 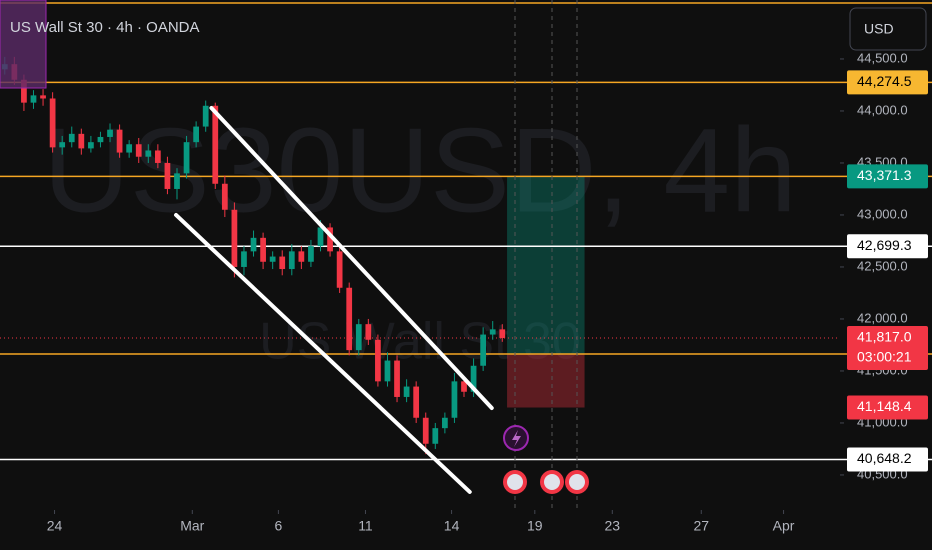 What do you see at coordinates (452, 526) in the screenshot?
I see `x-tick-label: 14` at bounding box center [452, 526].